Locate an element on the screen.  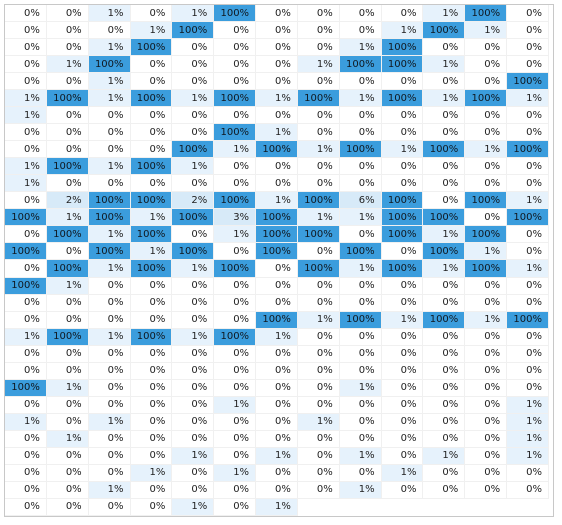
heatmap-cell: 3% is located at coordinates (235, 218).